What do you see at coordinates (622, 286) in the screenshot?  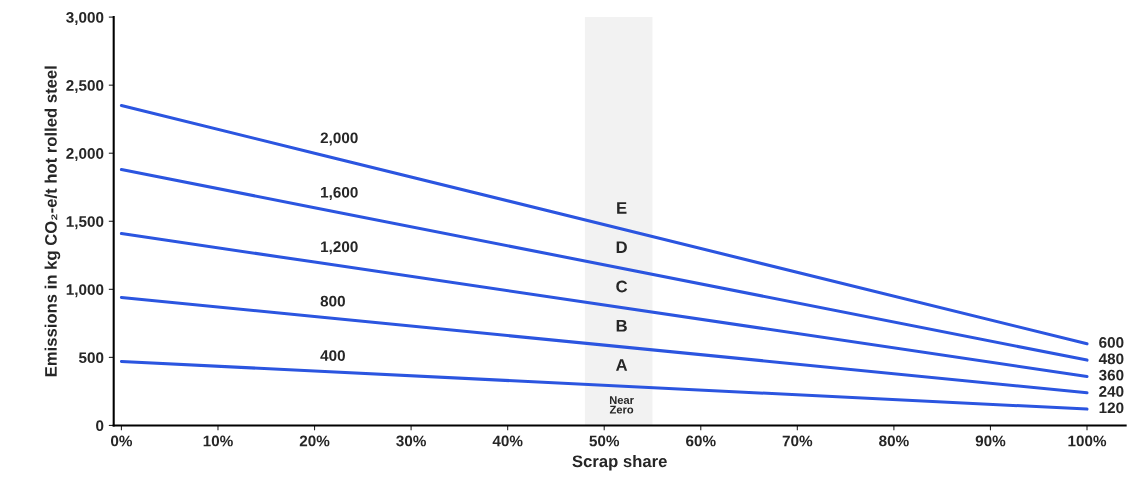 I see `annotation: C` at bounding box center [622, 286].